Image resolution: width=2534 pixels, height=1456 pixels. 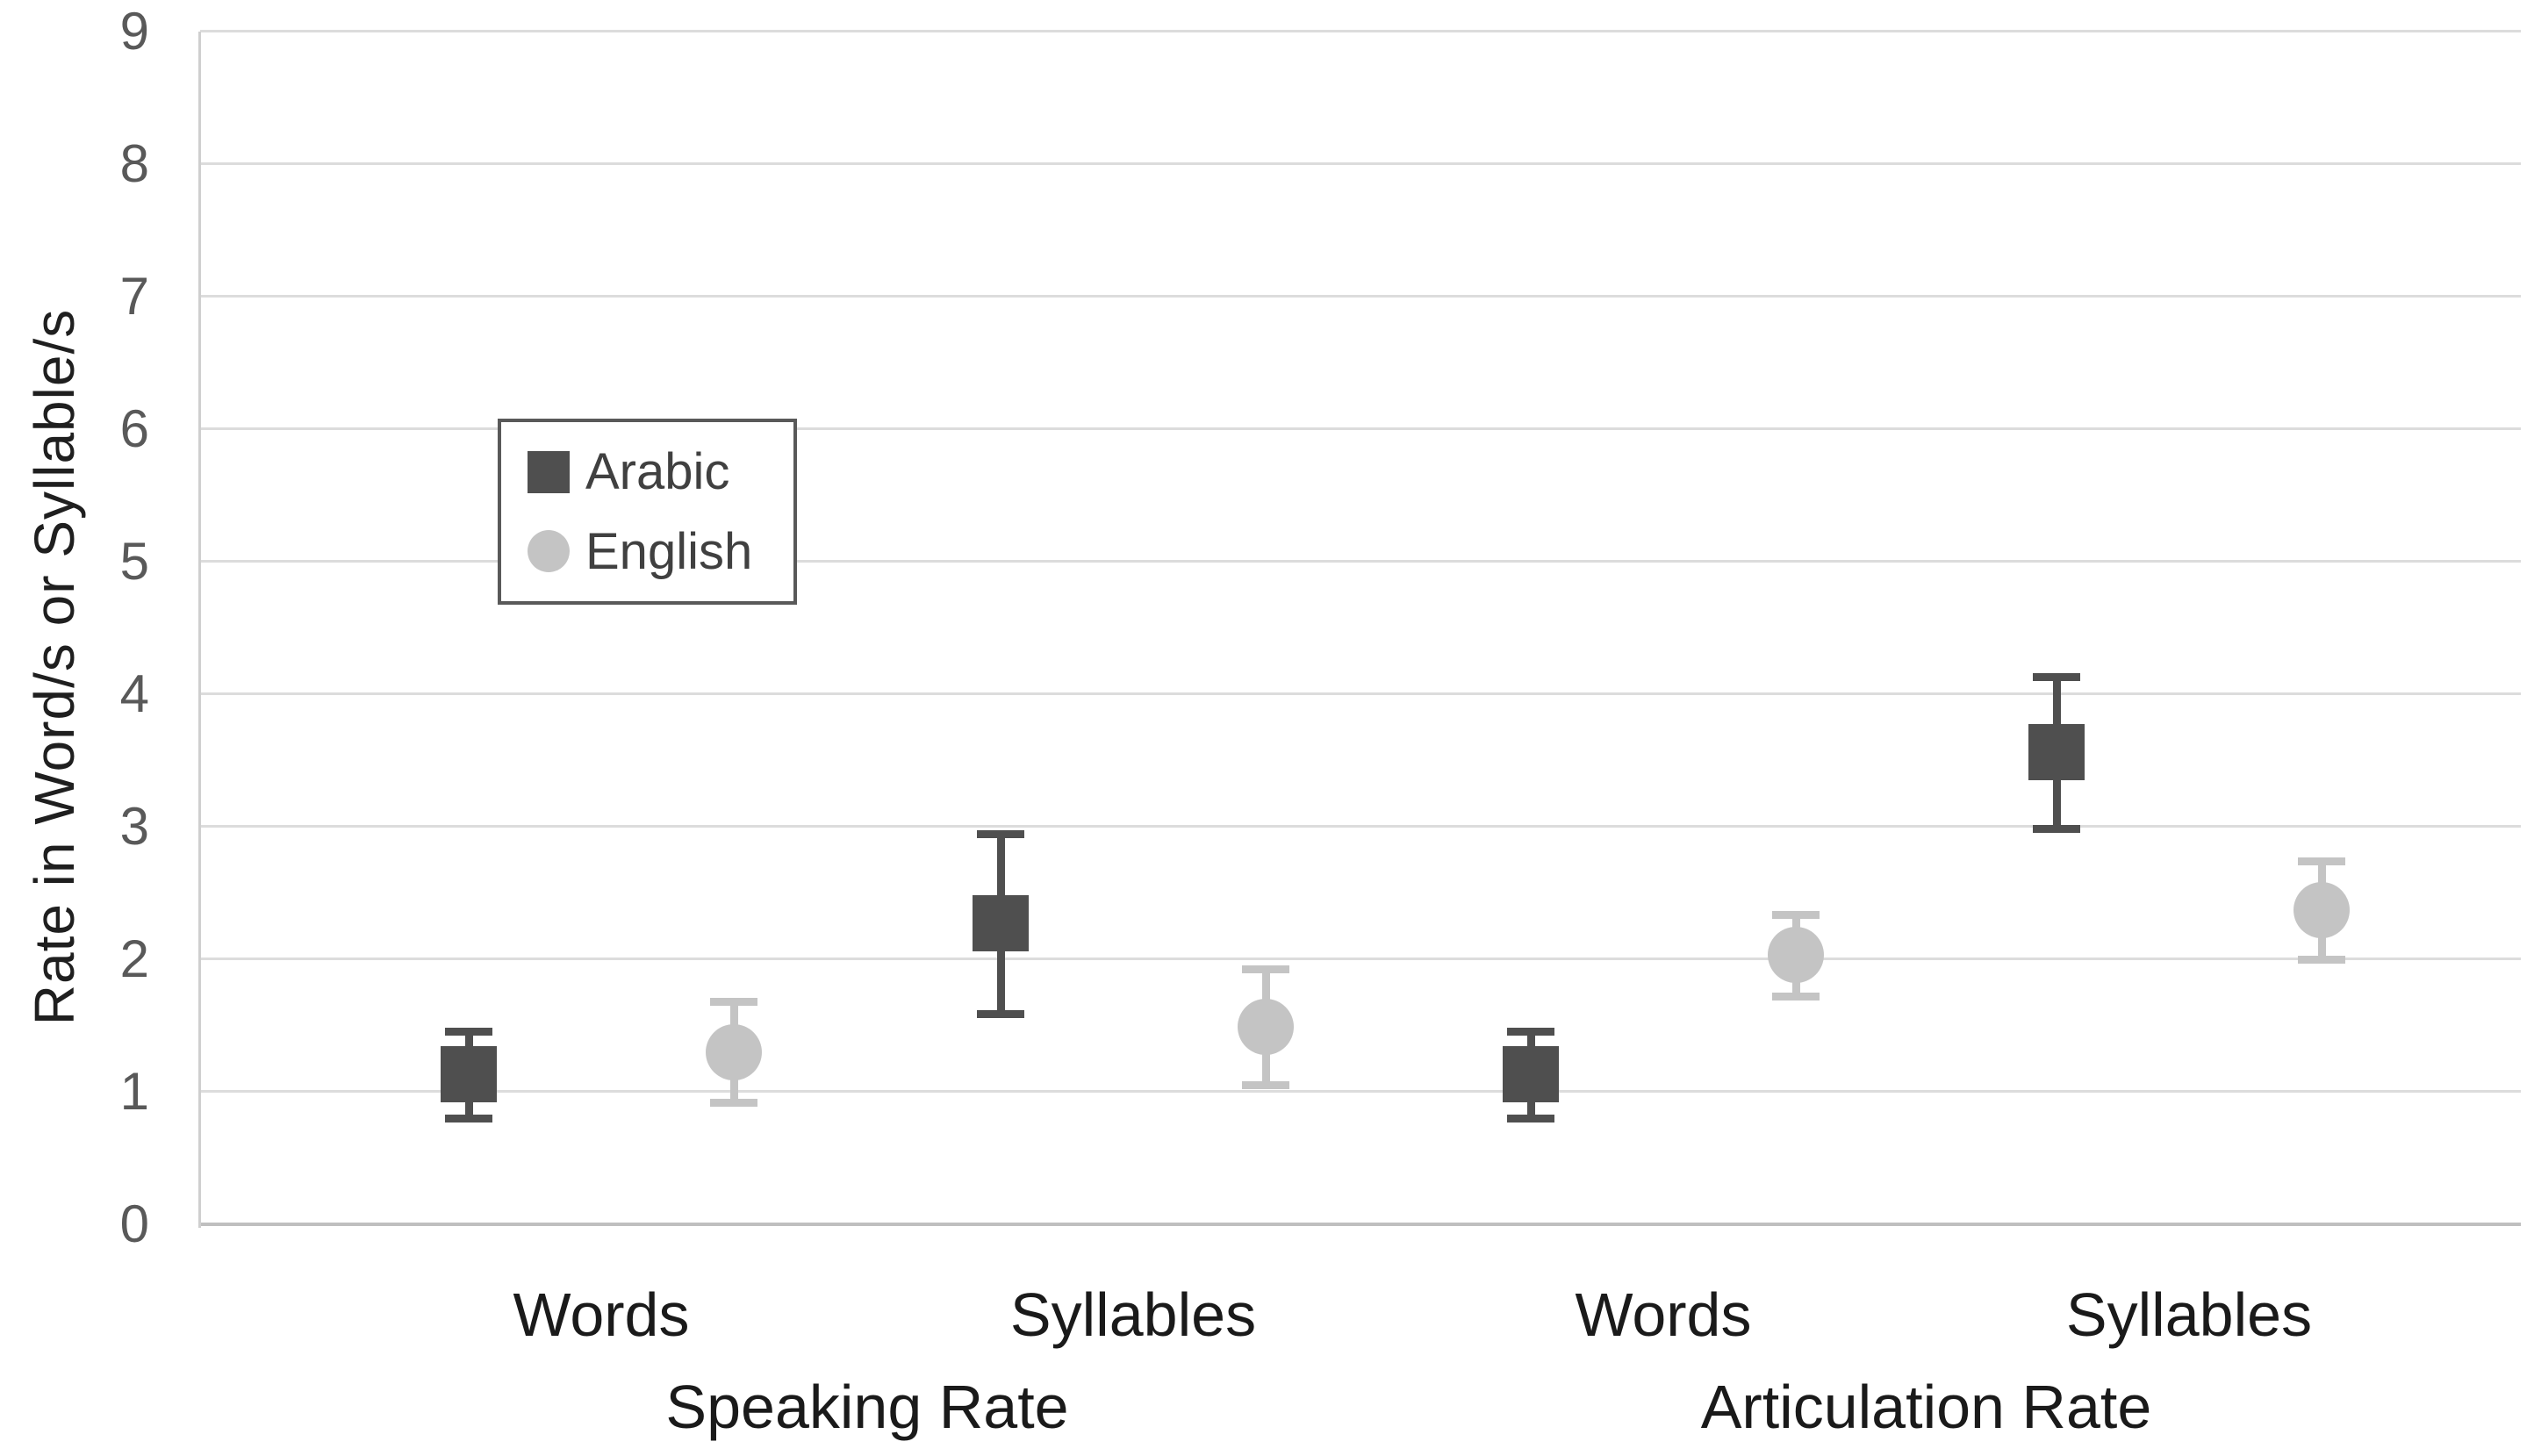 What do you see at coordinates (134, 826) in the screenshot?
I see `y-tick-label: 3` at bounding box center [134, 826].